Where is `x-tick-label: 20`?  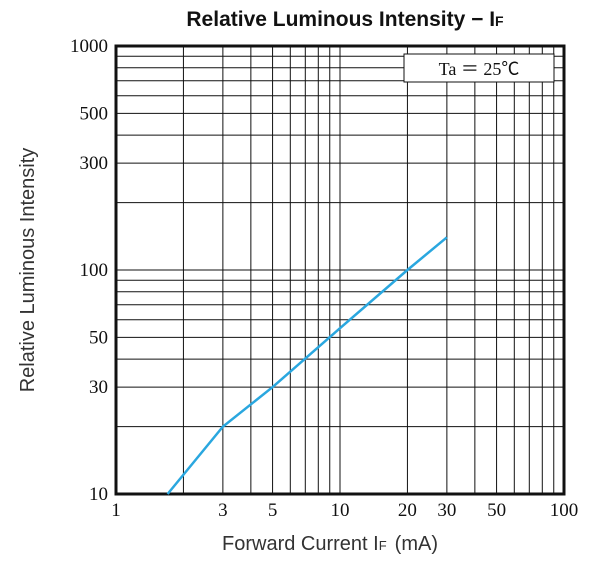 x-tick-label: 20 is located at coordinates (407, 510).